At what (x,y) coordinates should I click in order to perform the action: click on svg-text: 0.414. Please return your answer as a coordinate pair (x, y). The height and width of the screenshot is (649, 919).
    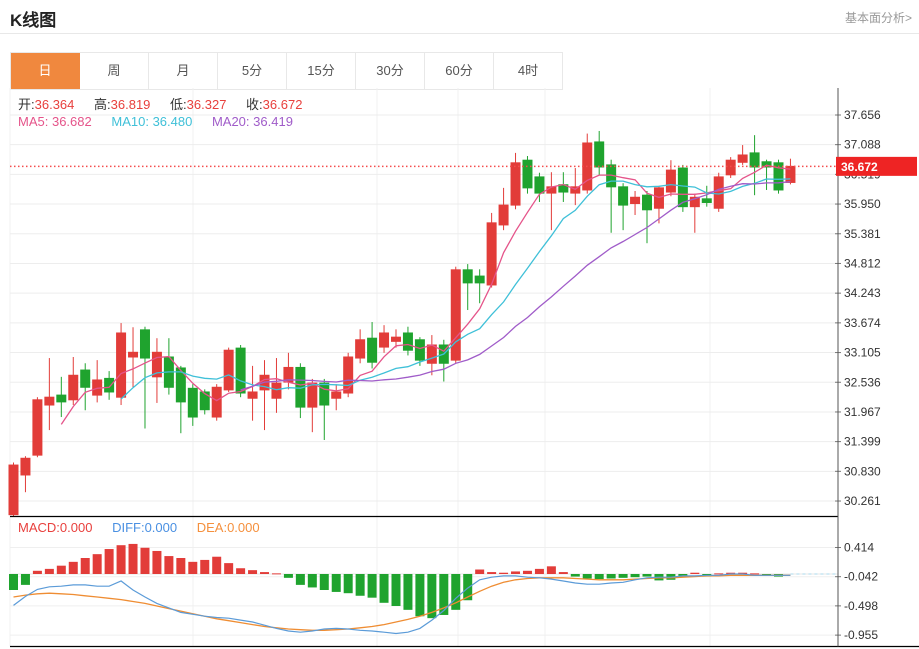
    Looking at the image, I should click on (859, 548).